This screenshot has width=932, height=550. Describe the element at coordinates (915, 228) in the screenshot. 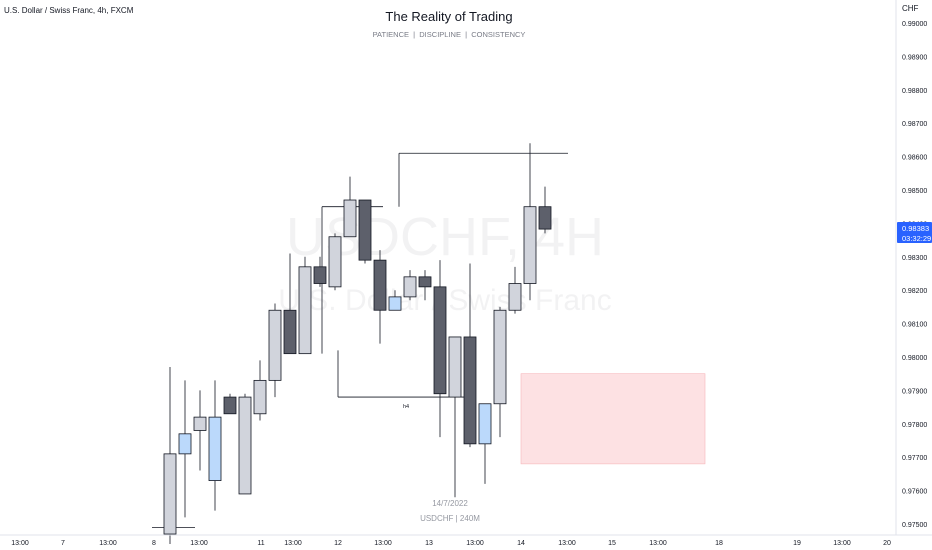

I see `current-price-value: 0.98383` at that location.